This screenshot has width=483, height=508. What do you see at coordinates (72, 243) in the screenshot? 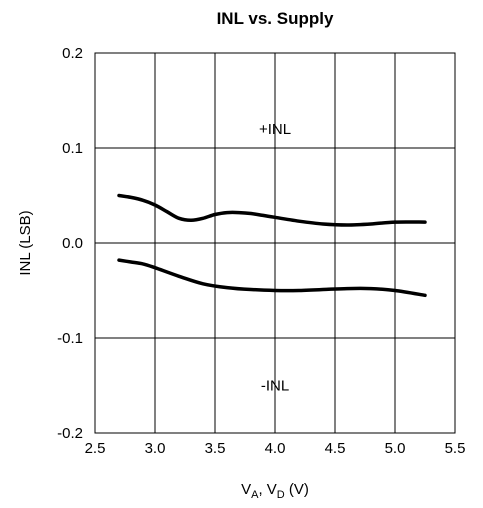
I see `y-tick-label: 0.0` at bounding box center [72, 243].